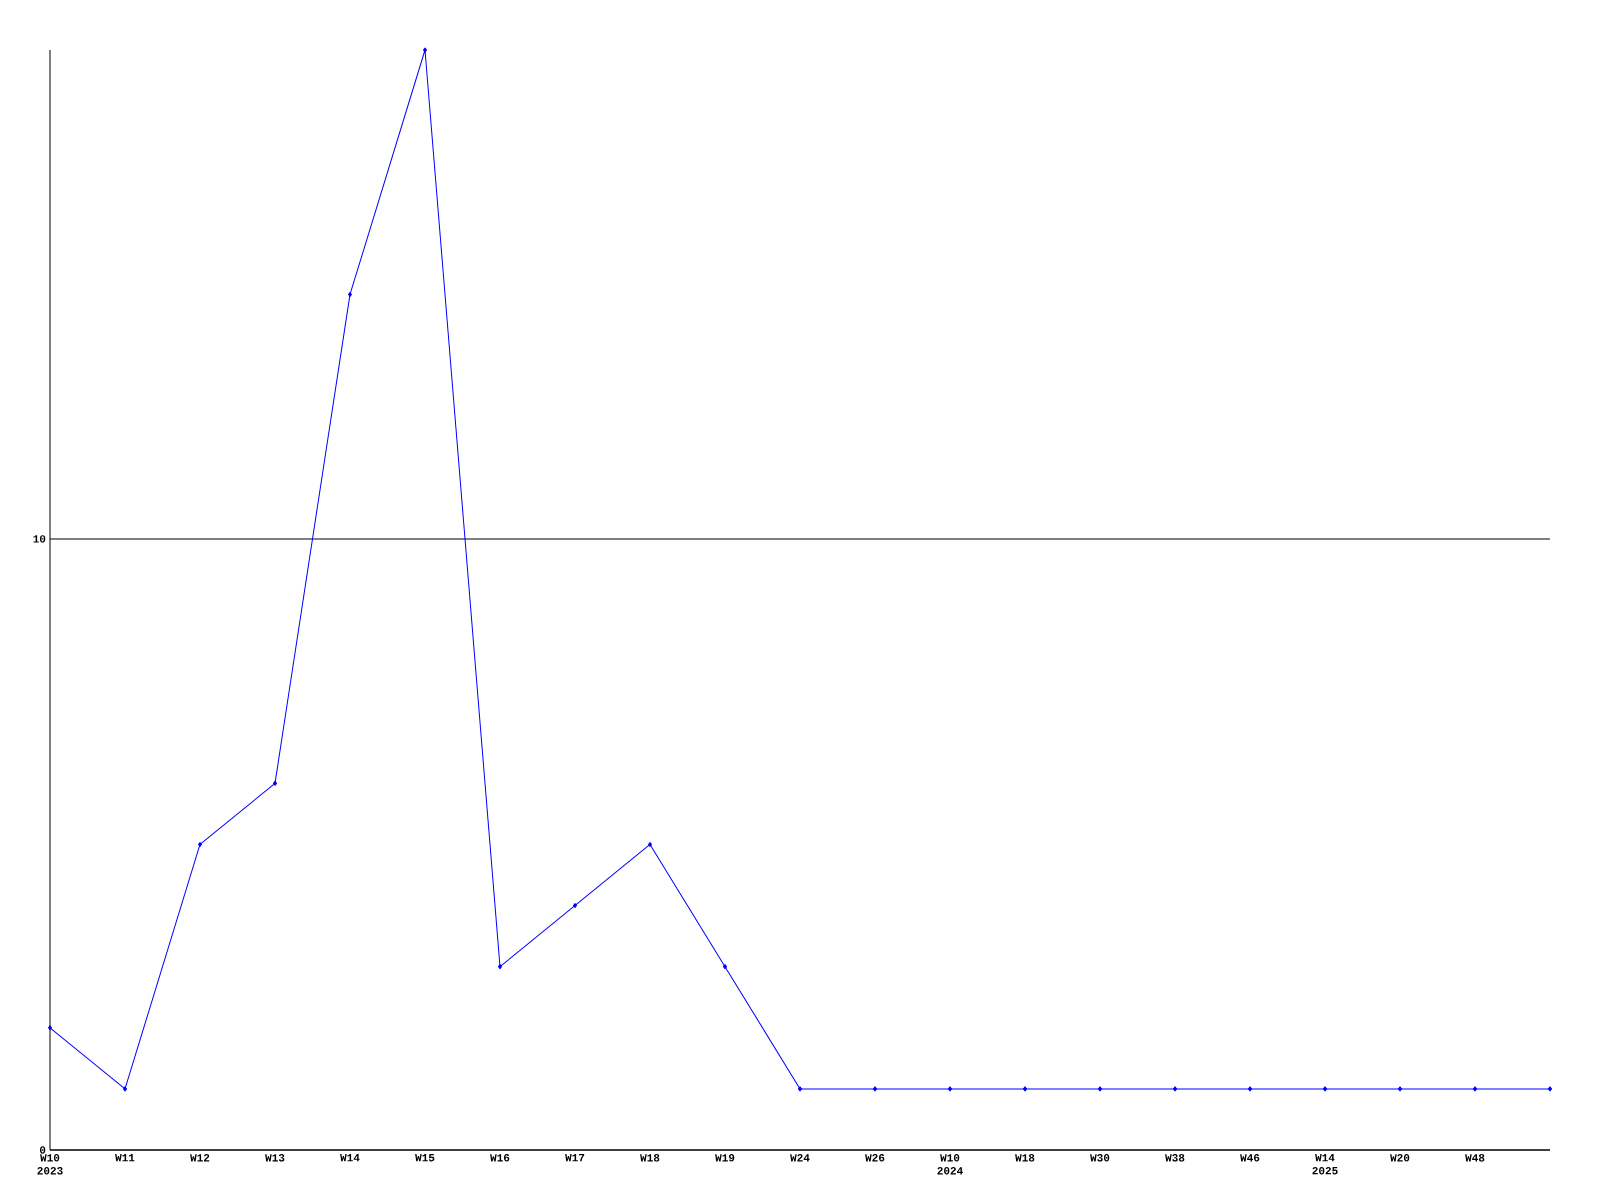 The image size is (1600, 1200). I want to click on x-tick-label: W48, so click(1475, 1158).